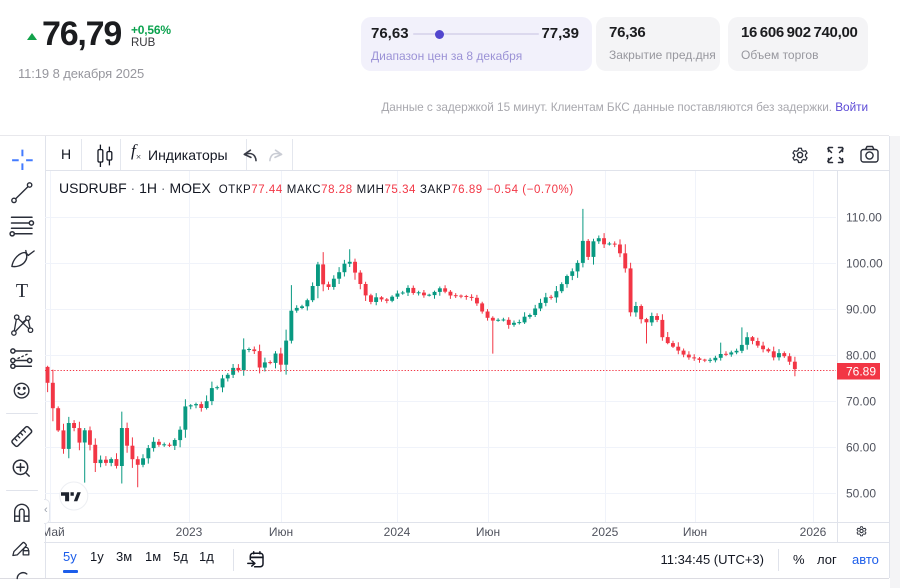 The width and height of the screenshot is (900, 588). I want to click on svg-text: Май, so click(53, 532).